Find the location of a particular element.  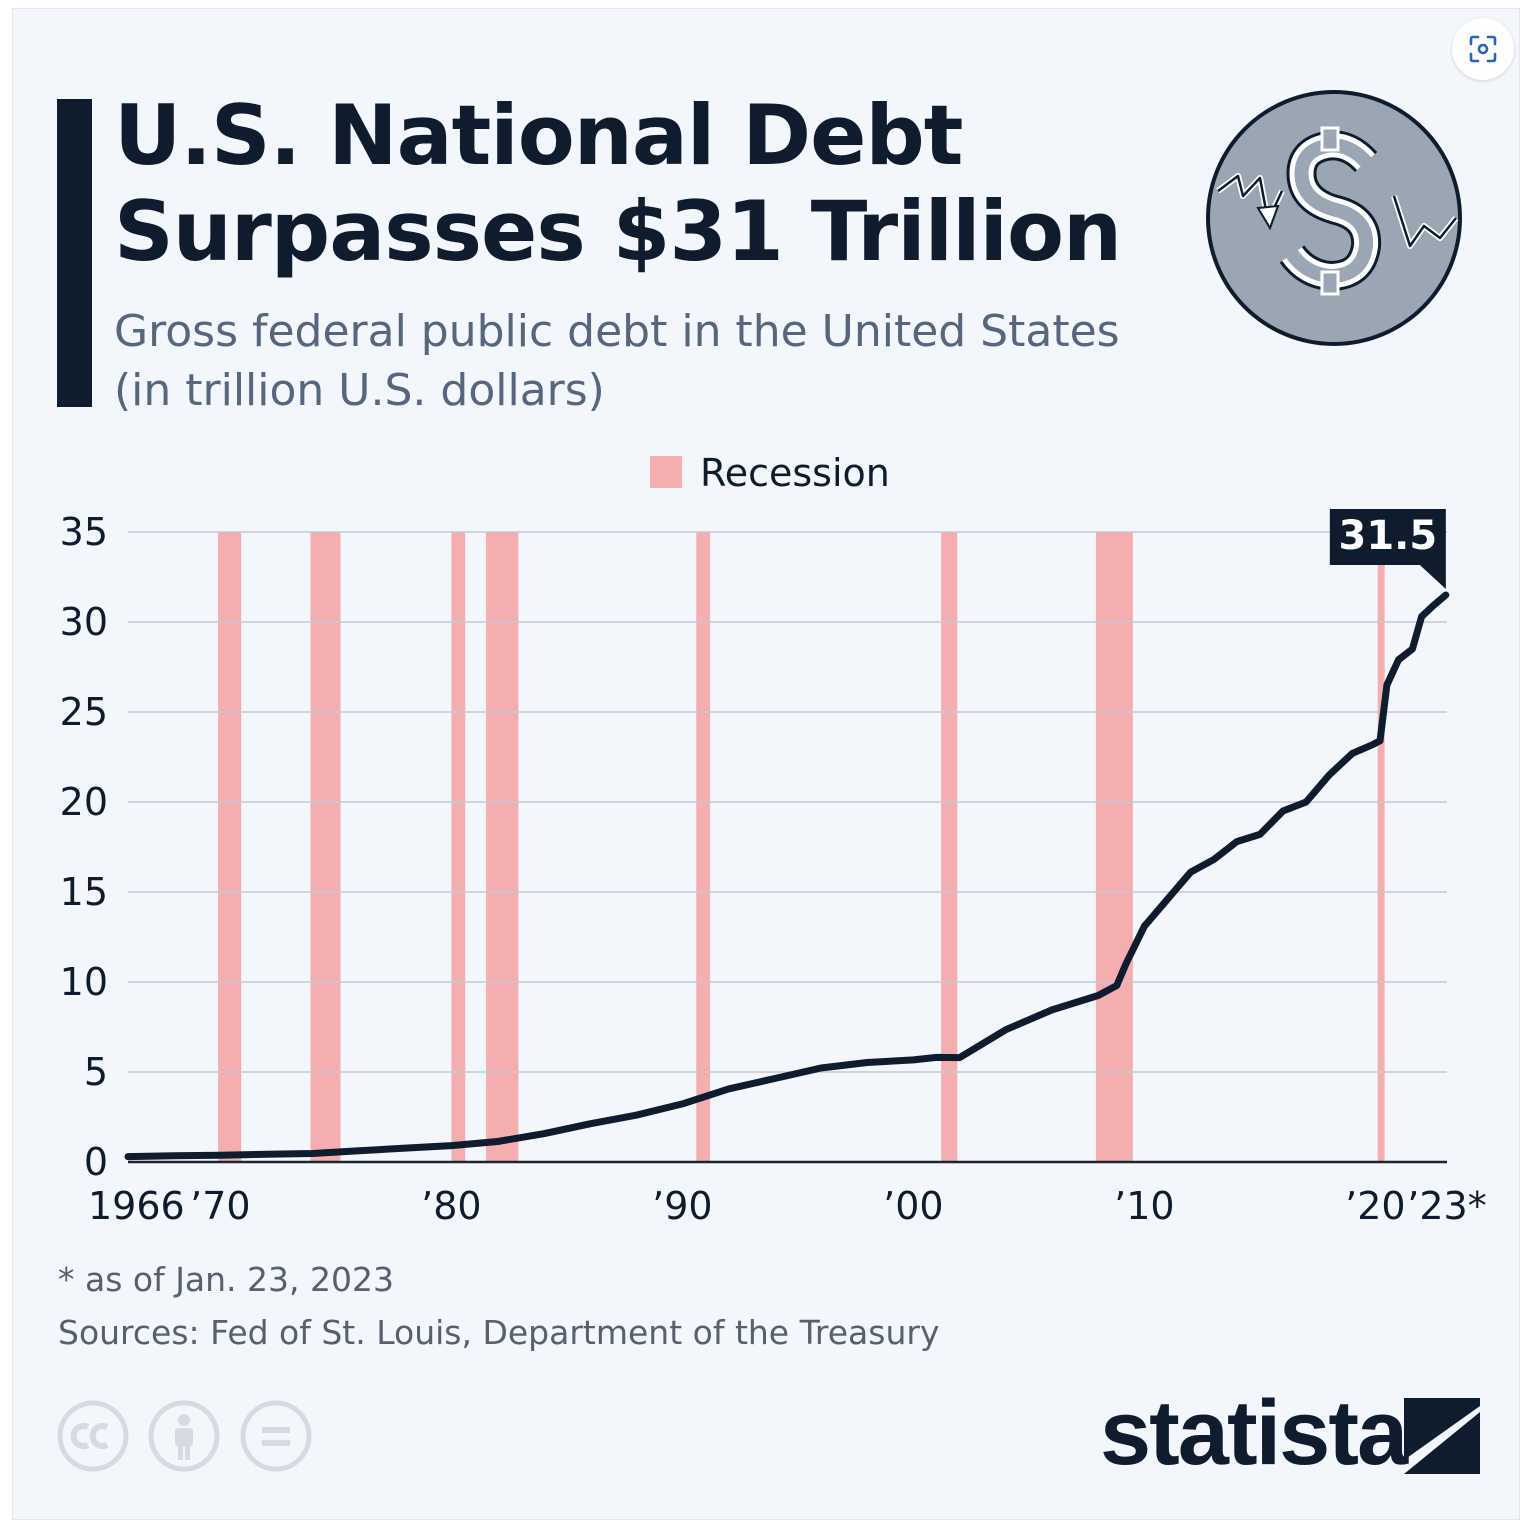

footnote: * as of Jan. 23, 2023 is located at coordinates (226, 1279).